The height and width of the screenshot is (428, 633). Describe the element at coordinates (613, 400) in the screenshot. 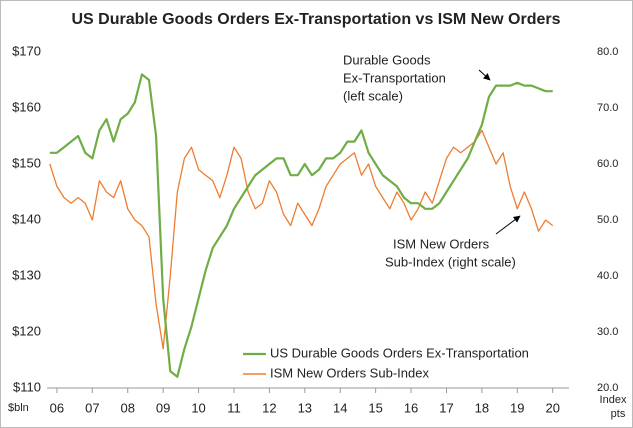

I see `y2-axis-label-part: Index` at that location.